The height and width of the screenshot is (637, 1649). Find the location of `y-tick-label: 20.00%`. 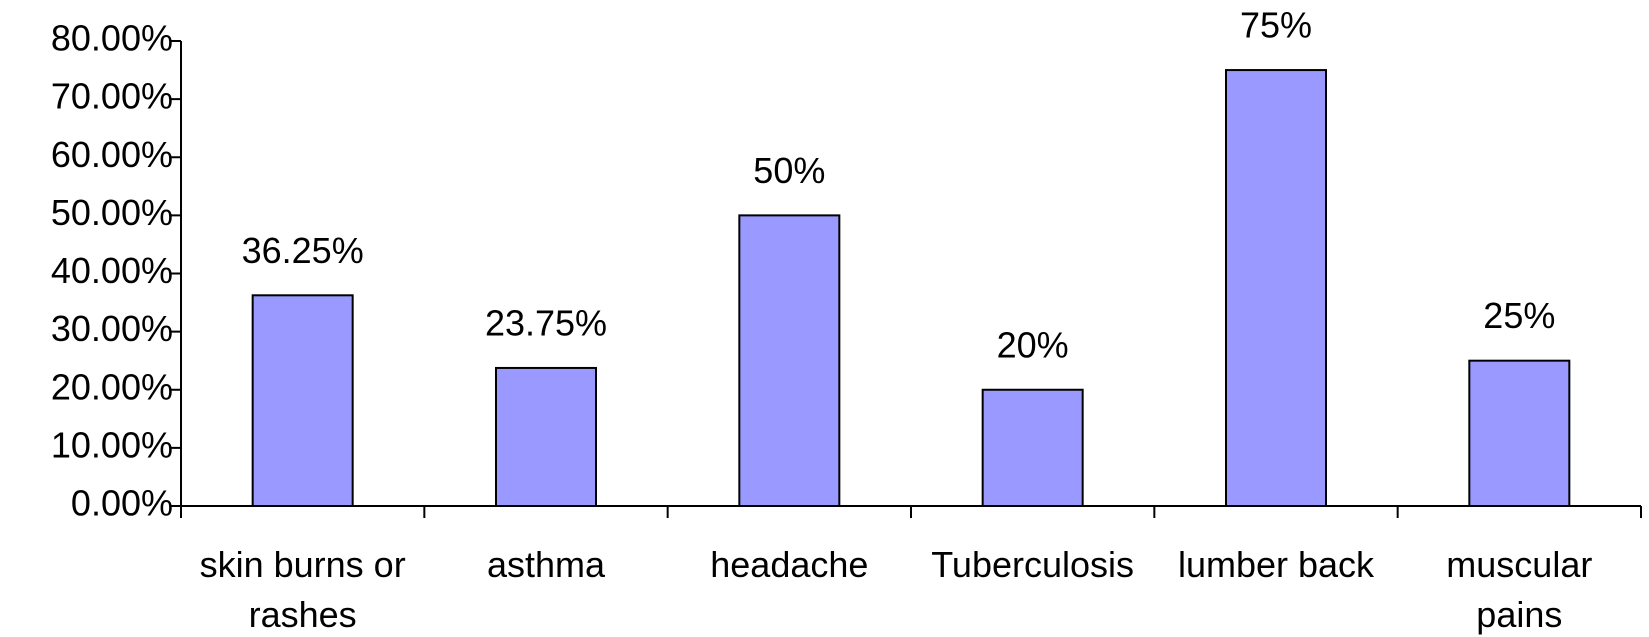

y-tick-label: 20.00% is located at coordinates (112, 386).